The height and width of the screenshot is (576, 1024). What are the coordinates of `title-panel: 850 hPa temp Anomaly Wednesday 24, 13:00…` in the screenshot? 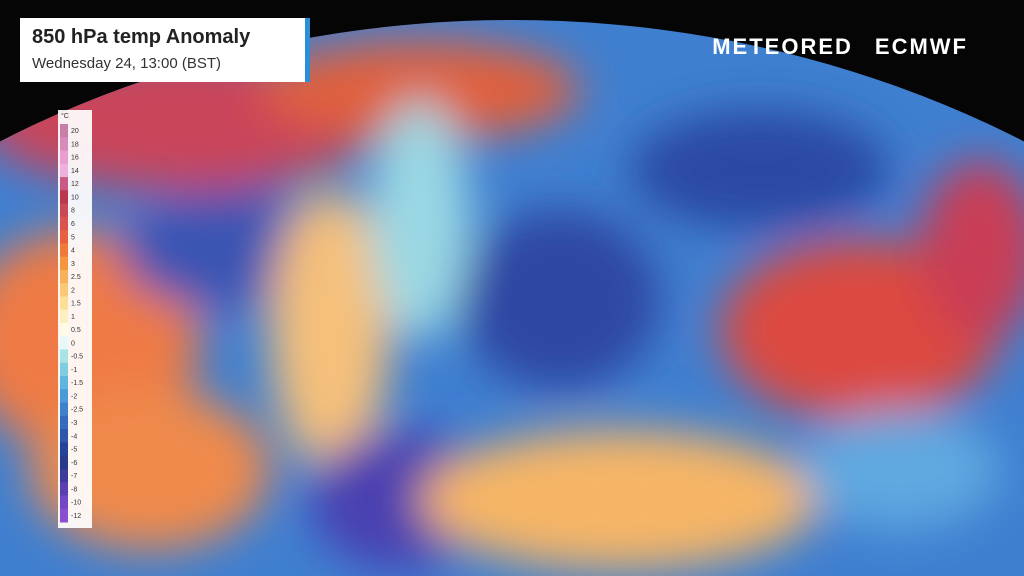 It's located at (165, 50).